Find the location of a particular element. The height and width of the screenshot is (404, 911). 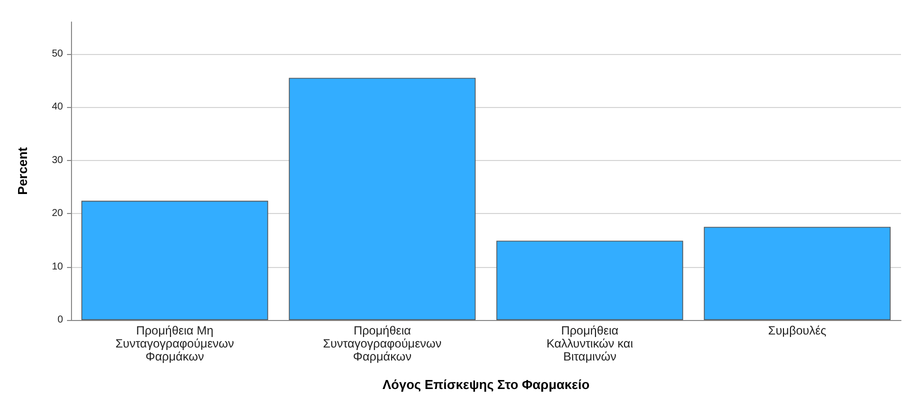

x-tick-label: Προμήθεια Συνταγογραφούμενων Φαρμάκων is located at coordinates (382, 344).